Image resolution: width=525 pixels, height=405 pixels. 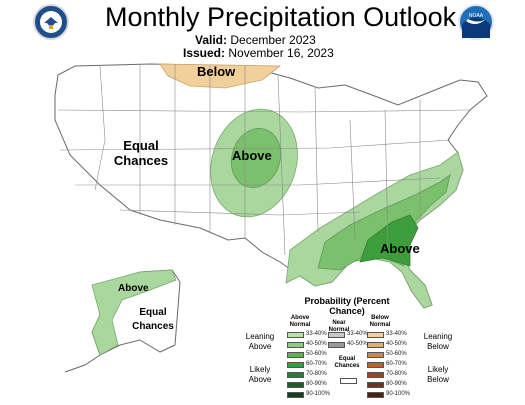 What do you see at coordinates (396, 334) in the screenshot?
I see `legend-label-below: 33-40%` at bounding box center [396, 334].